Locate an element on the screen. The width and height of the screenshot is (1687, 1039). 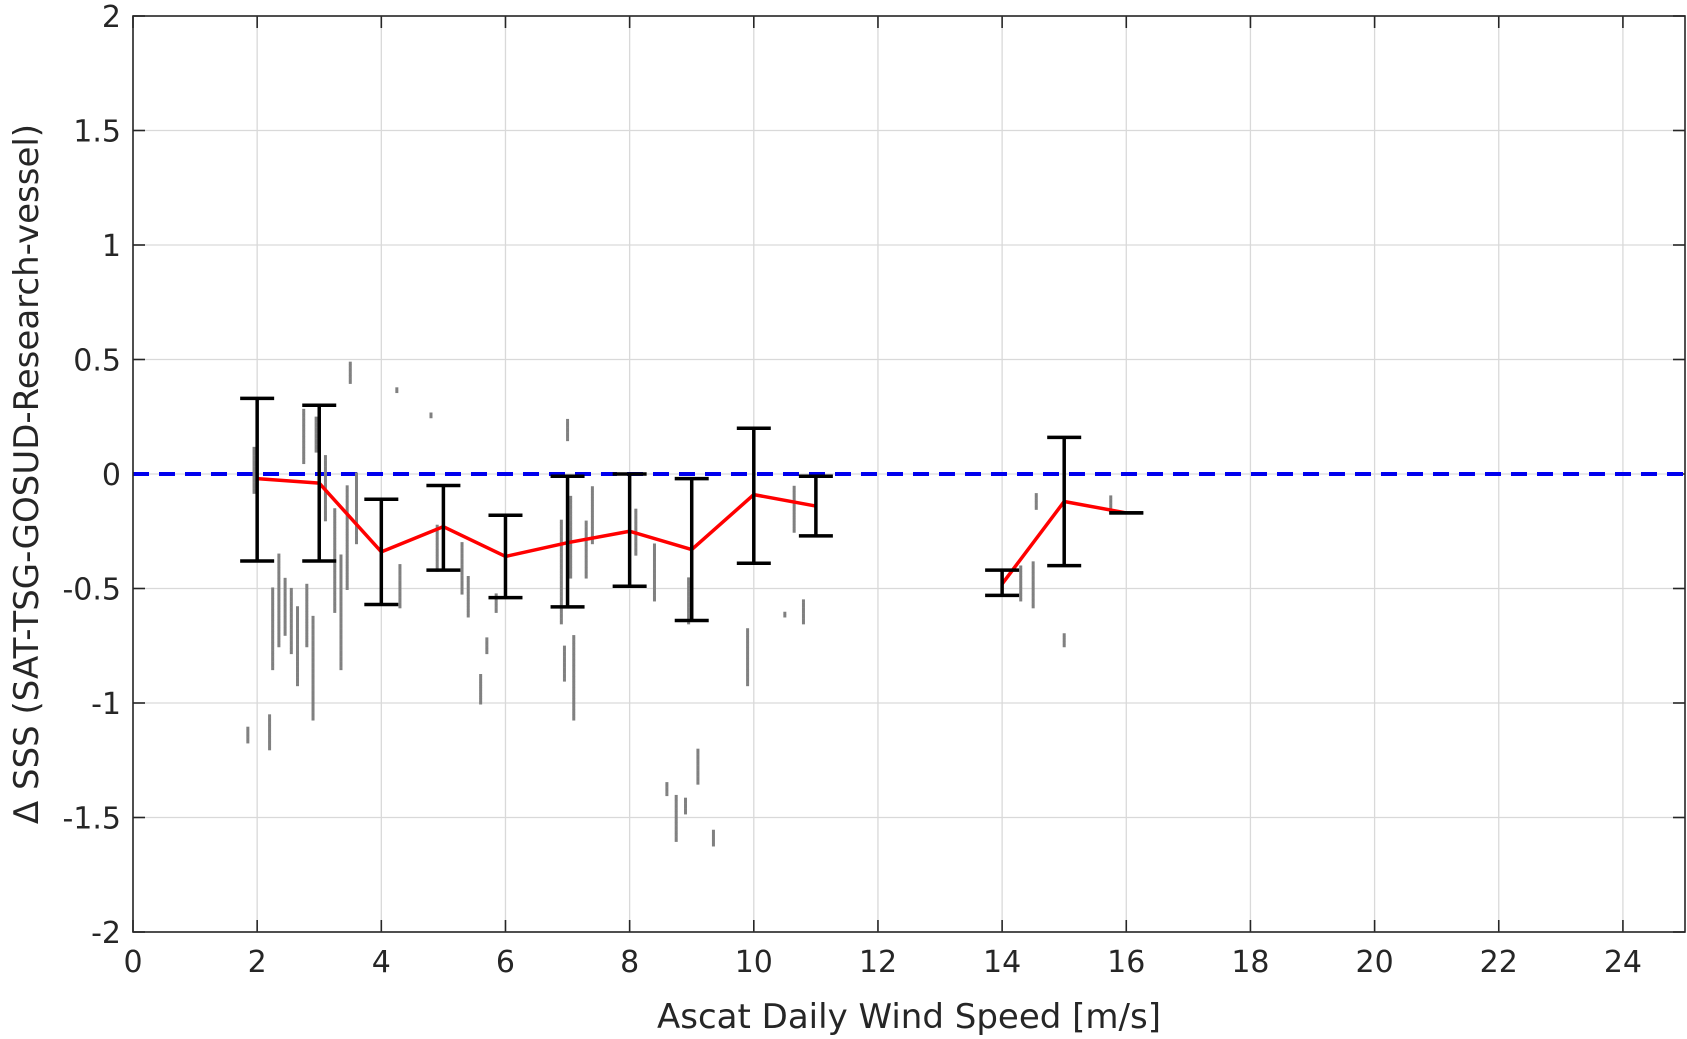
y-tick-label: 1 is located at coordinates (111, 246).